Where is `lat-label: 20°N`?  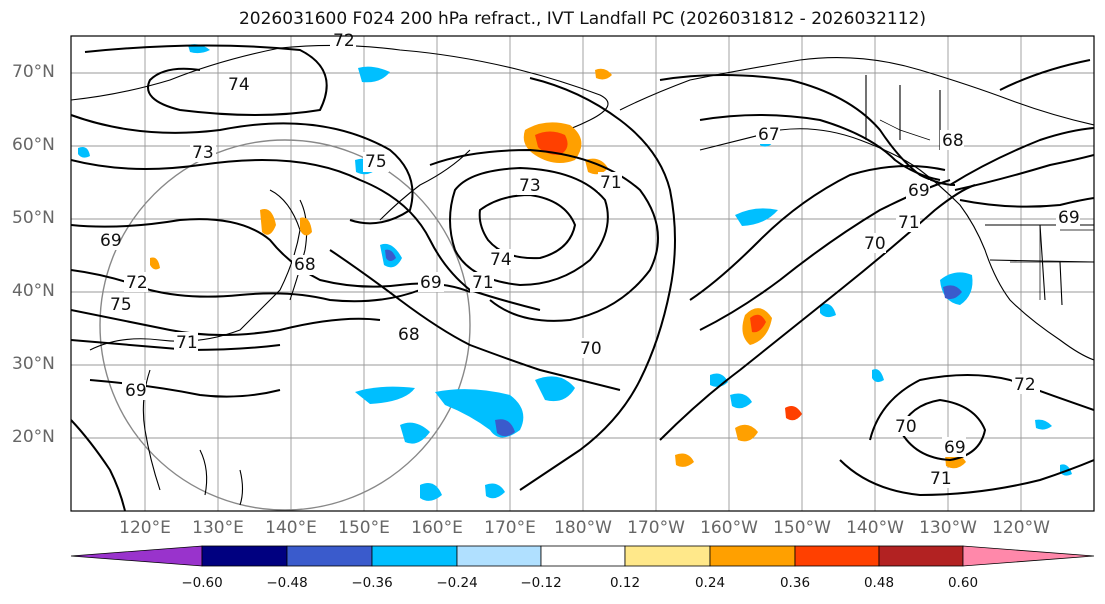
lat-label: 20°N is located at coordinates (33, 437).